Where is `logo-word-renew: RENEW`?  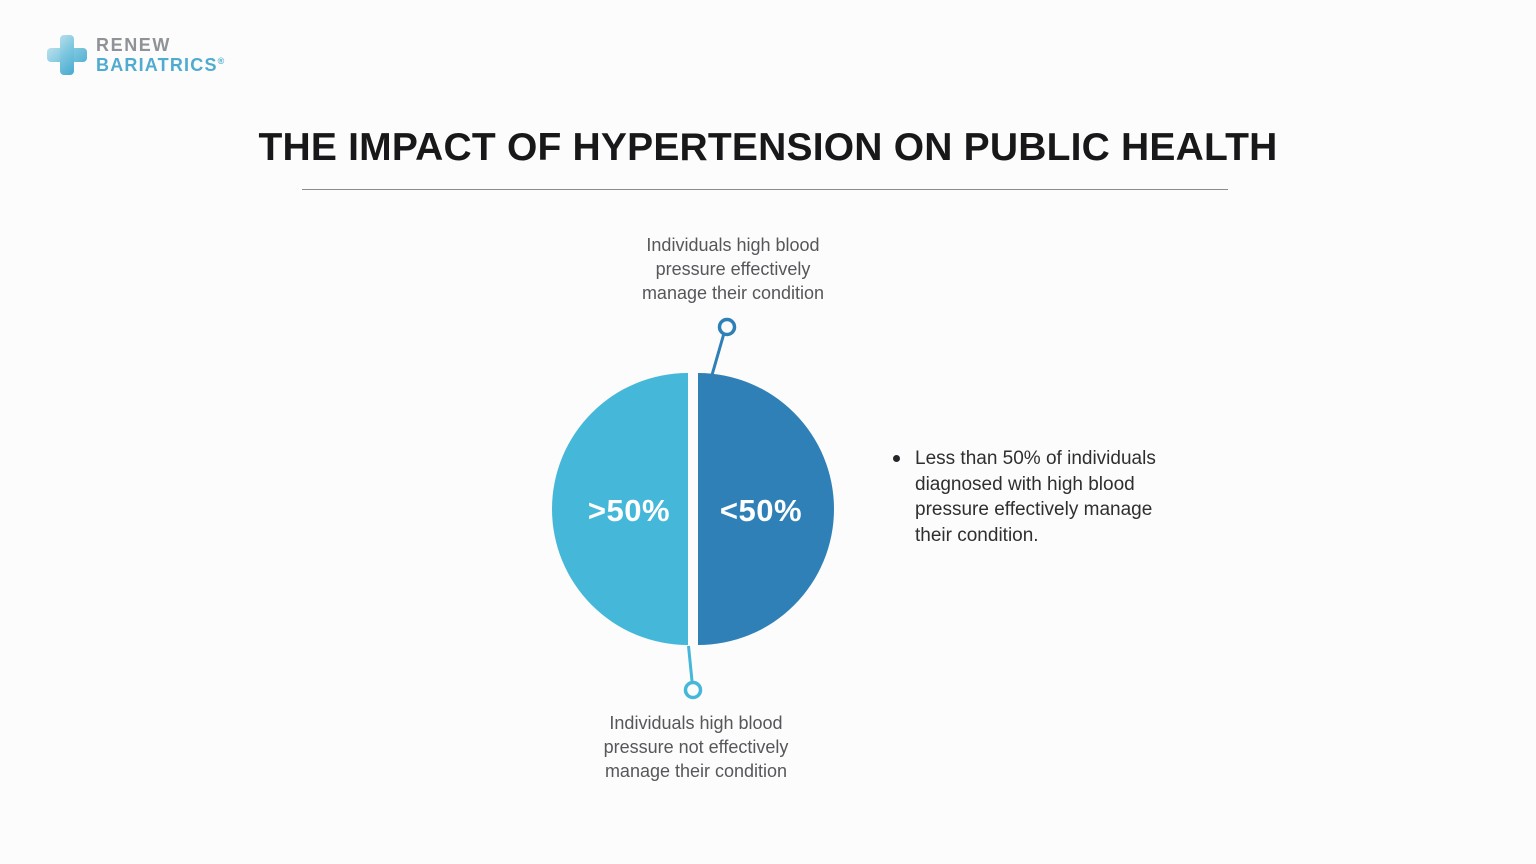 logo-word-renew: RENEW is located at coordinates (133, 45).